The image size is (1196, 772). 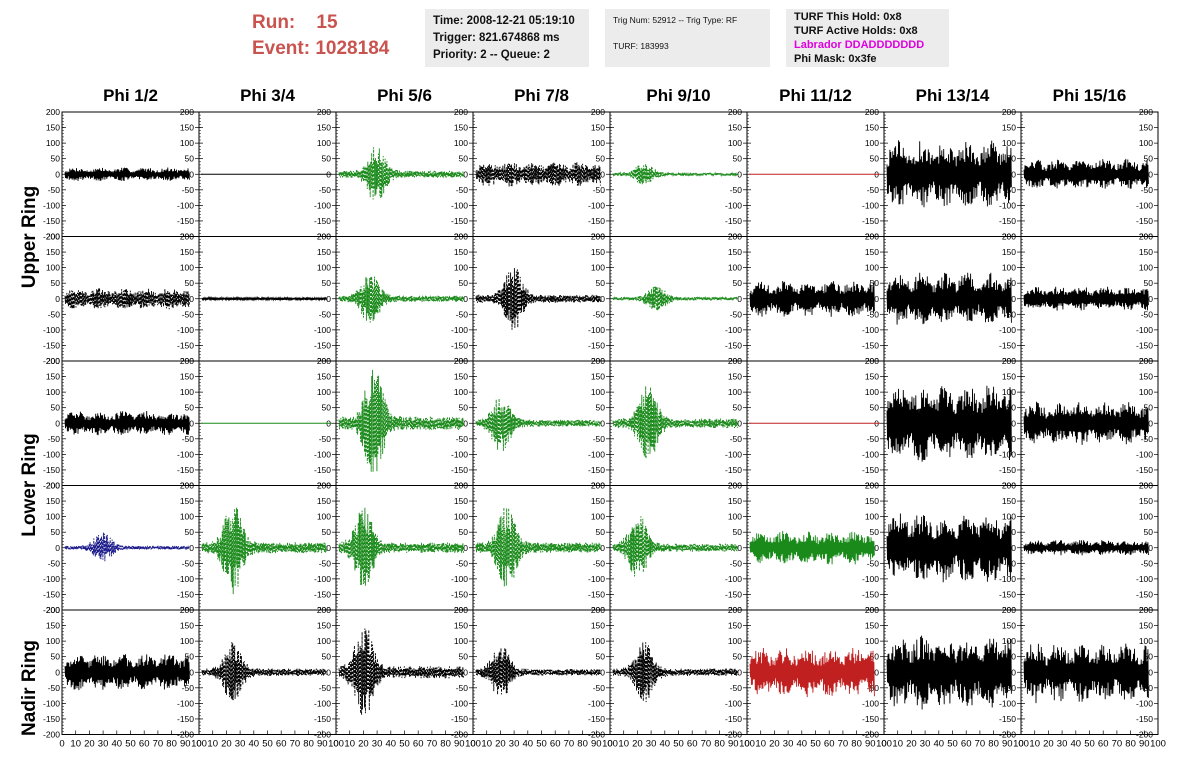 I want to click on run-event-header: Run: 15 Event: 1028184, so click(x=320, y=36).